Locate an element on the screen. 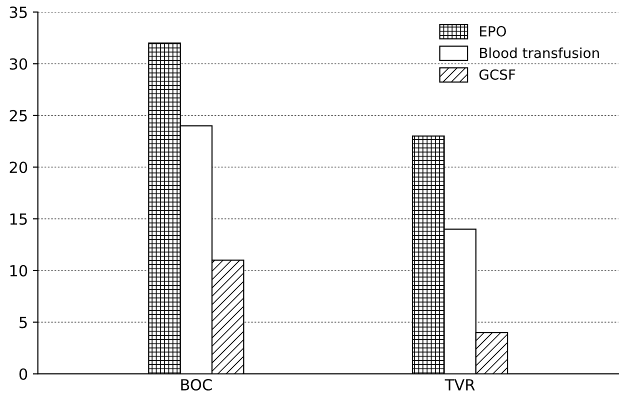 This screenshot has height=402, width=631. y-tick-label: 10 is located at coordinates (19, 270).